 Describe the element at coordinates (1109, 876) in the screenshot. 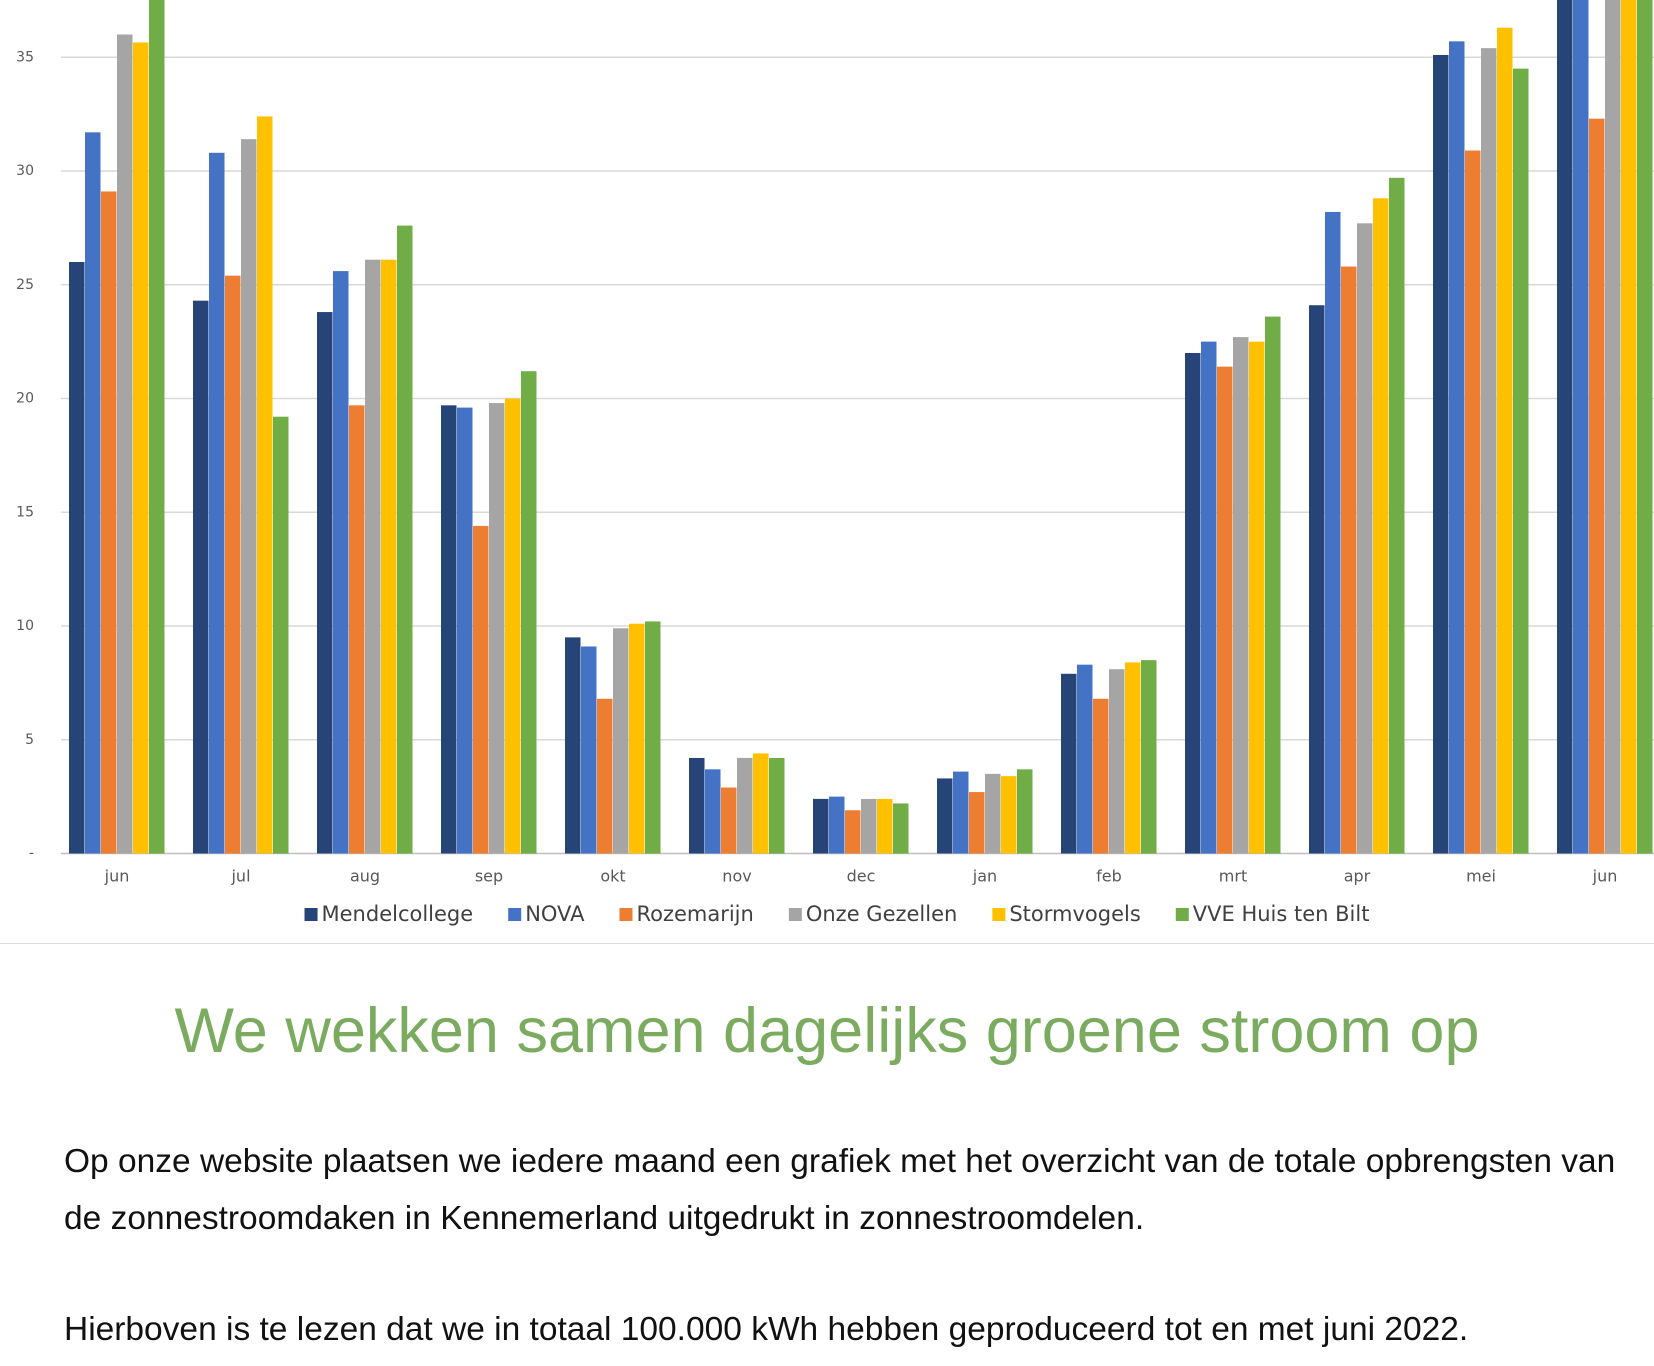

I see `x-tick-label: feb` at that location.